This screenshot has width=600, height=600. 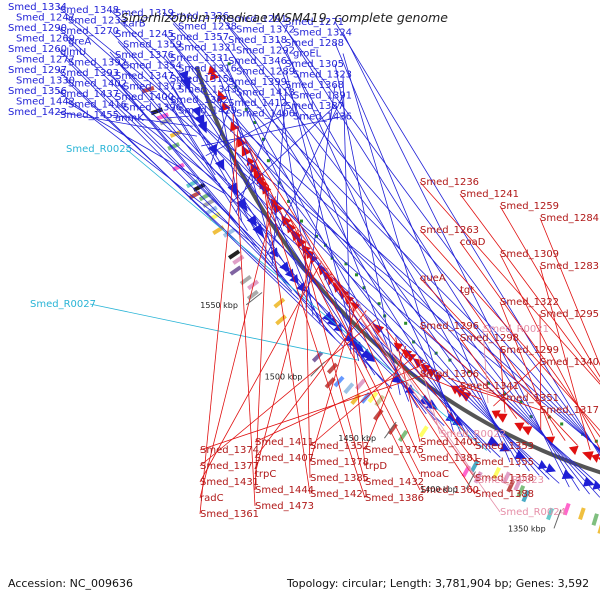 What do you see at coordinates (99, 149) in the screenshot?
I see `rna-label-forward: Smed_R0025` at bounding box center [99, 149].